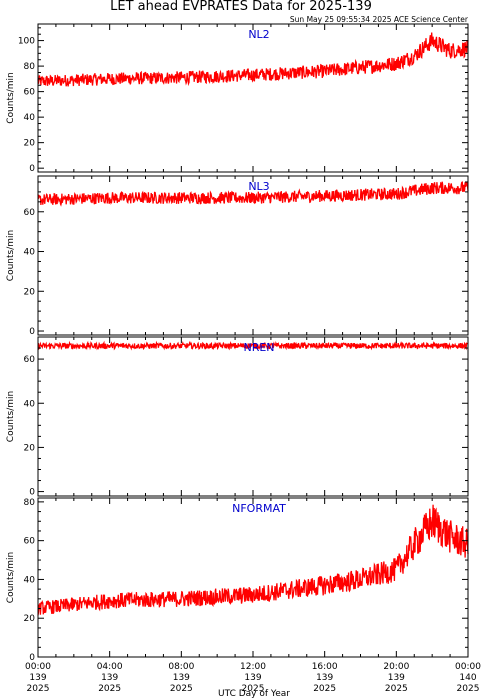 The height and width of the screenshot is (700, 482). Describe the element at coordinates (258, 347) in the screenshot. I see `panel-title: NREN` at that location.